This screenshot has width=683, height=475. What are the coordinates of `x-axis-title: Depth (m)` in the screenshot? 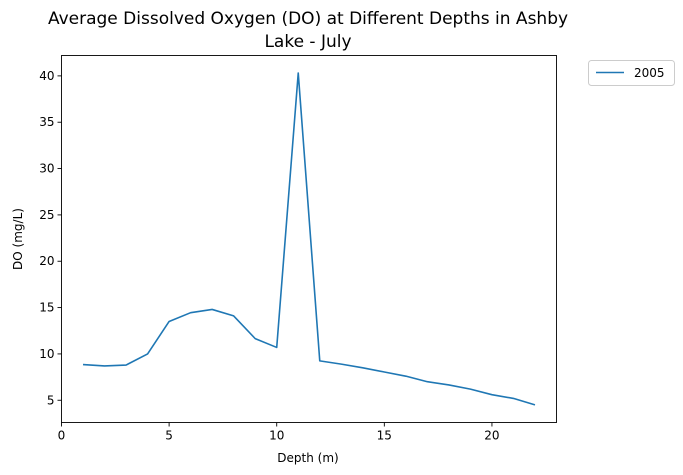 It's located at (307, 458).